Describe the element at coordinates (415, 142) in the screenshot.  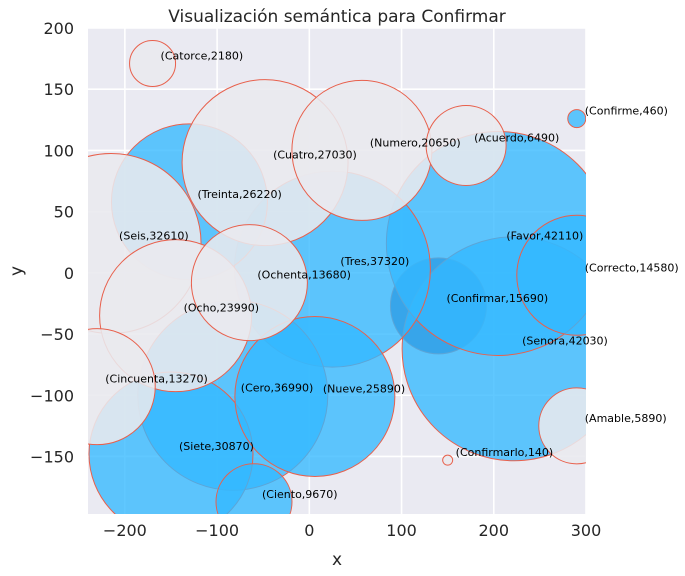
I see `bubble-label-numero: (Numero,20650)` at that location.